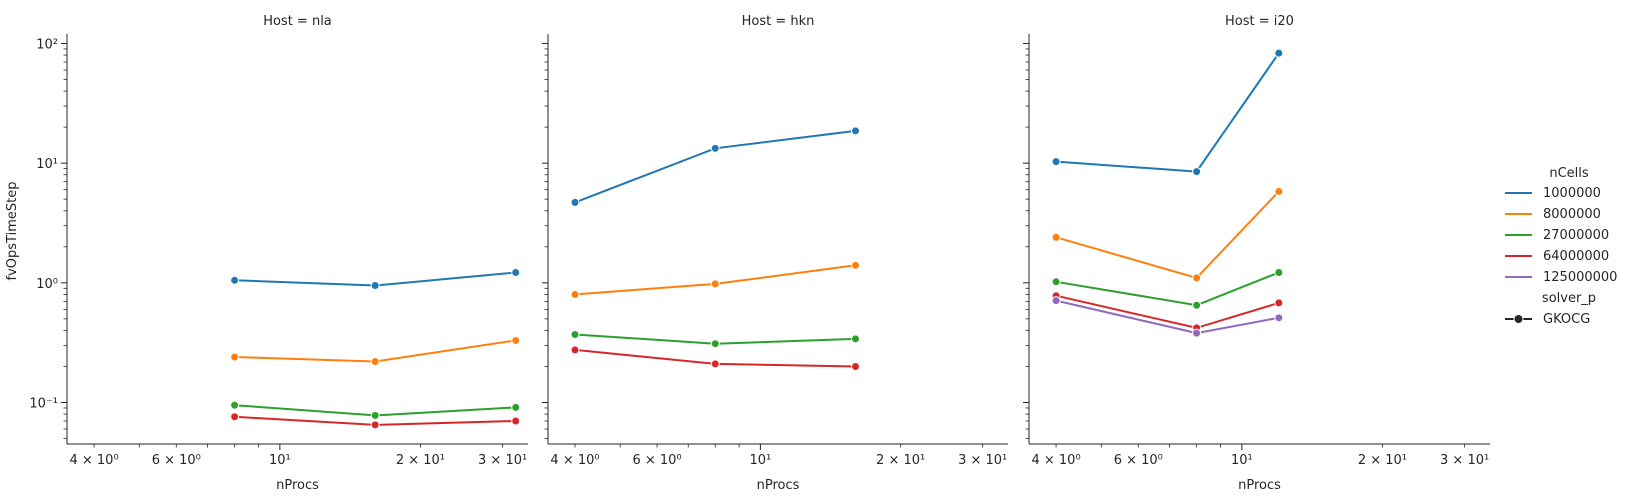 This screenshot has height=500, width=1628. I want to click on legend-label: GKOCG, so click(1566, 319).